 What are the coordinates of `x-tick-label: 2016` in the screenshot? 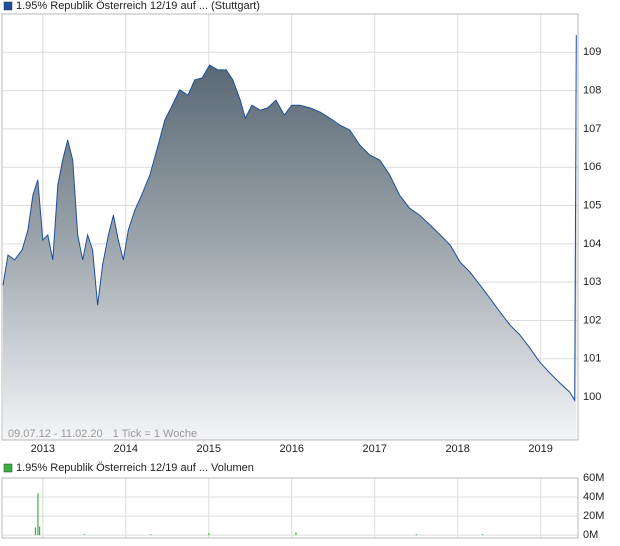 It's located at (292, 449).